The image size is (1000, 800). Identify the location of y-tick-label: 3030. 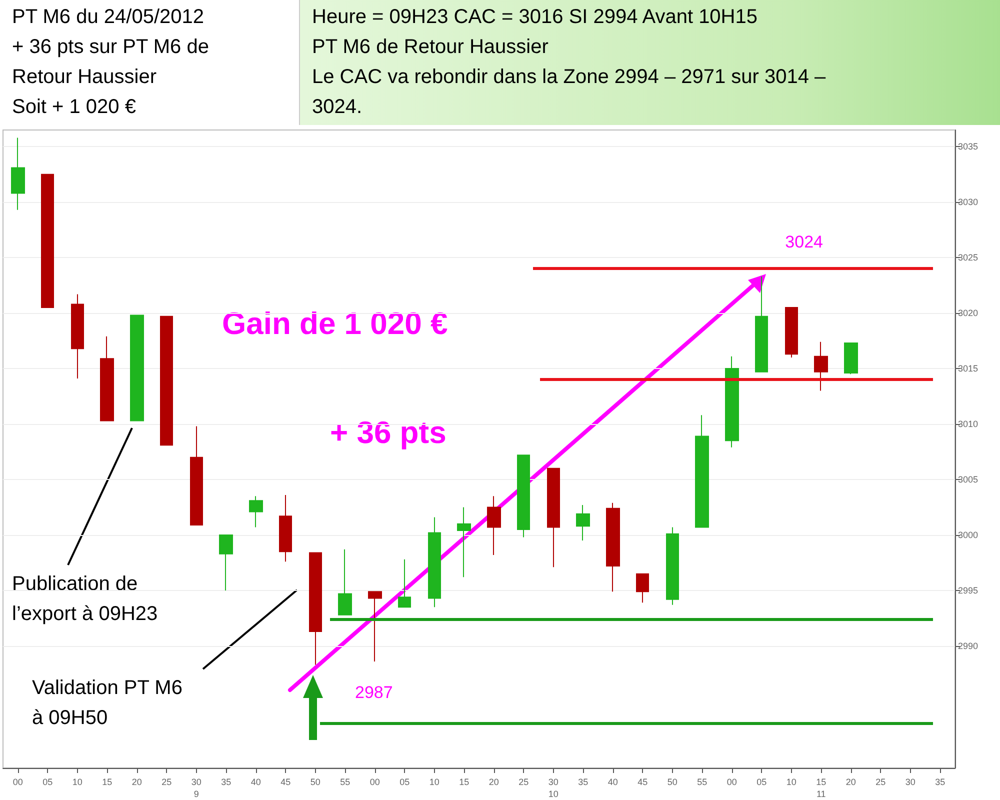
(968, 202).